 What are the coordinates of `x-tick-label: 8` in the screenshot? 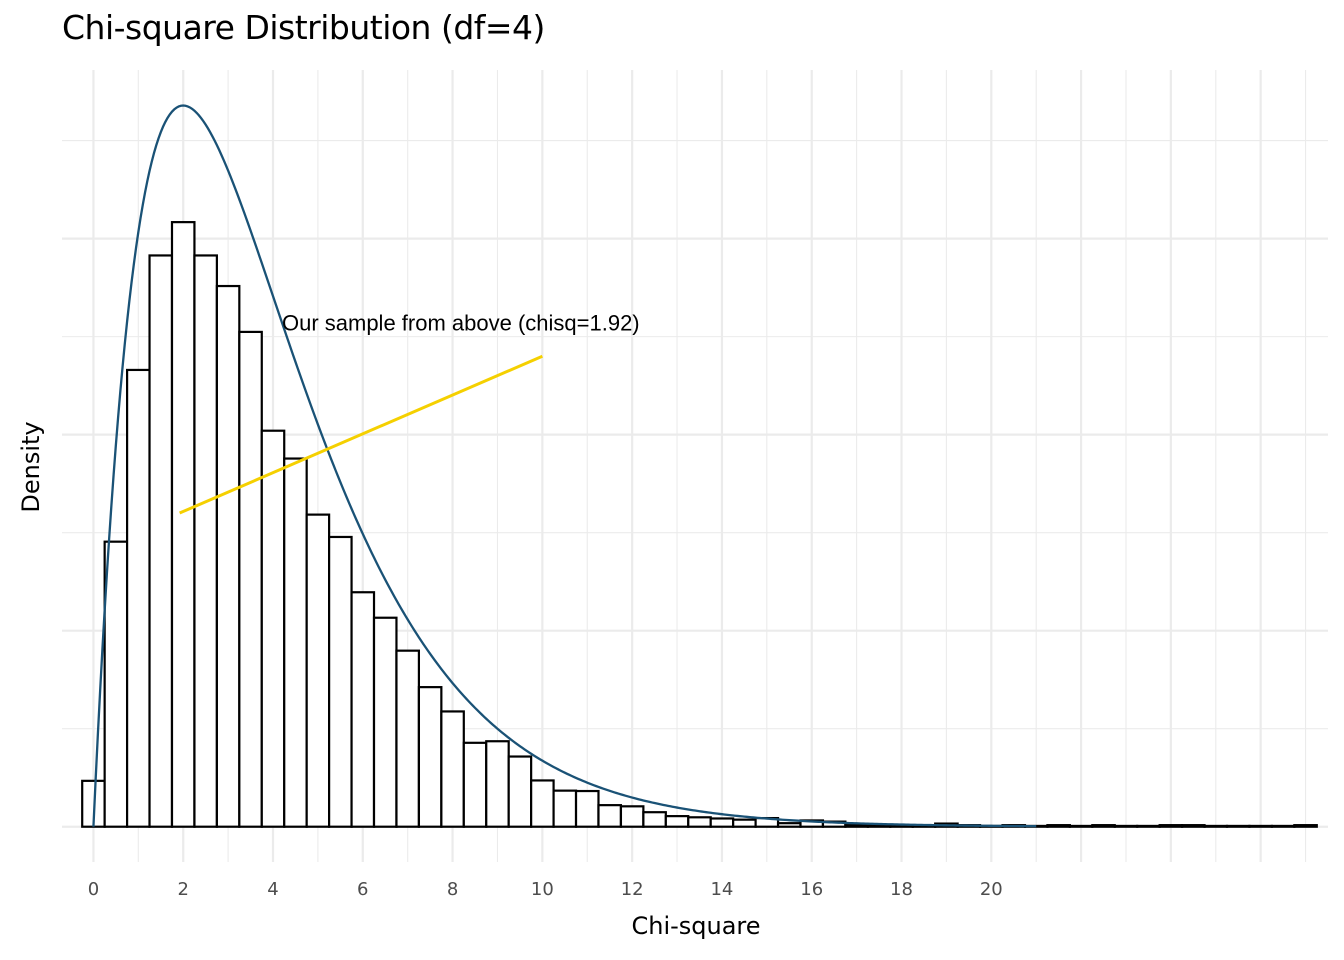 It's located at (452, 889).